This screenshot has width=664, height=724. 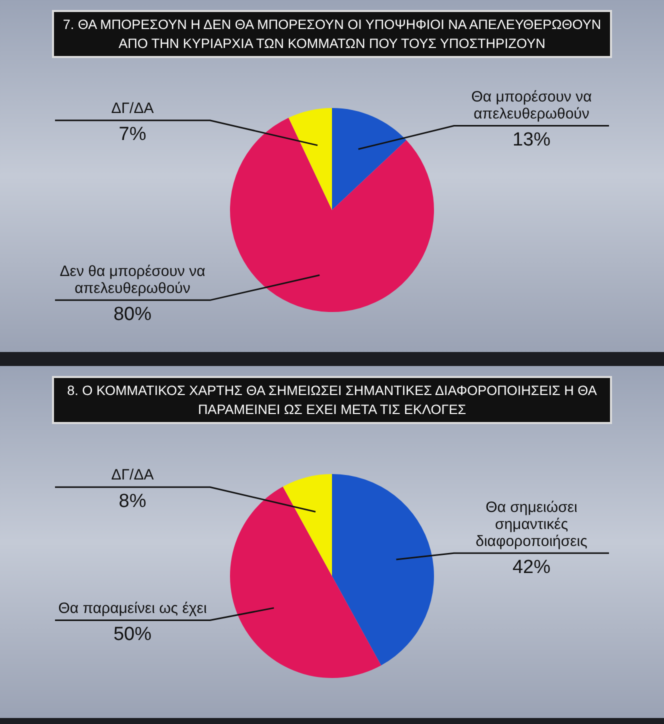 I want to click on data-label: 7%, so click(x=132, y=135).